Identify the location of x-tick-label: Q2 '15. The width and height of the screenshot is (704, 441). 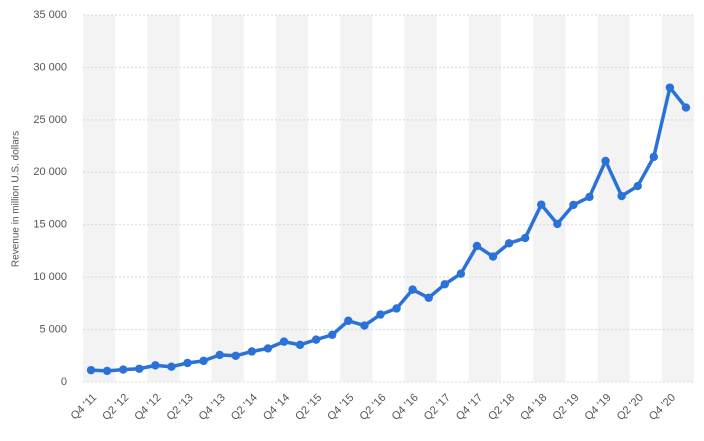
(308, 407).